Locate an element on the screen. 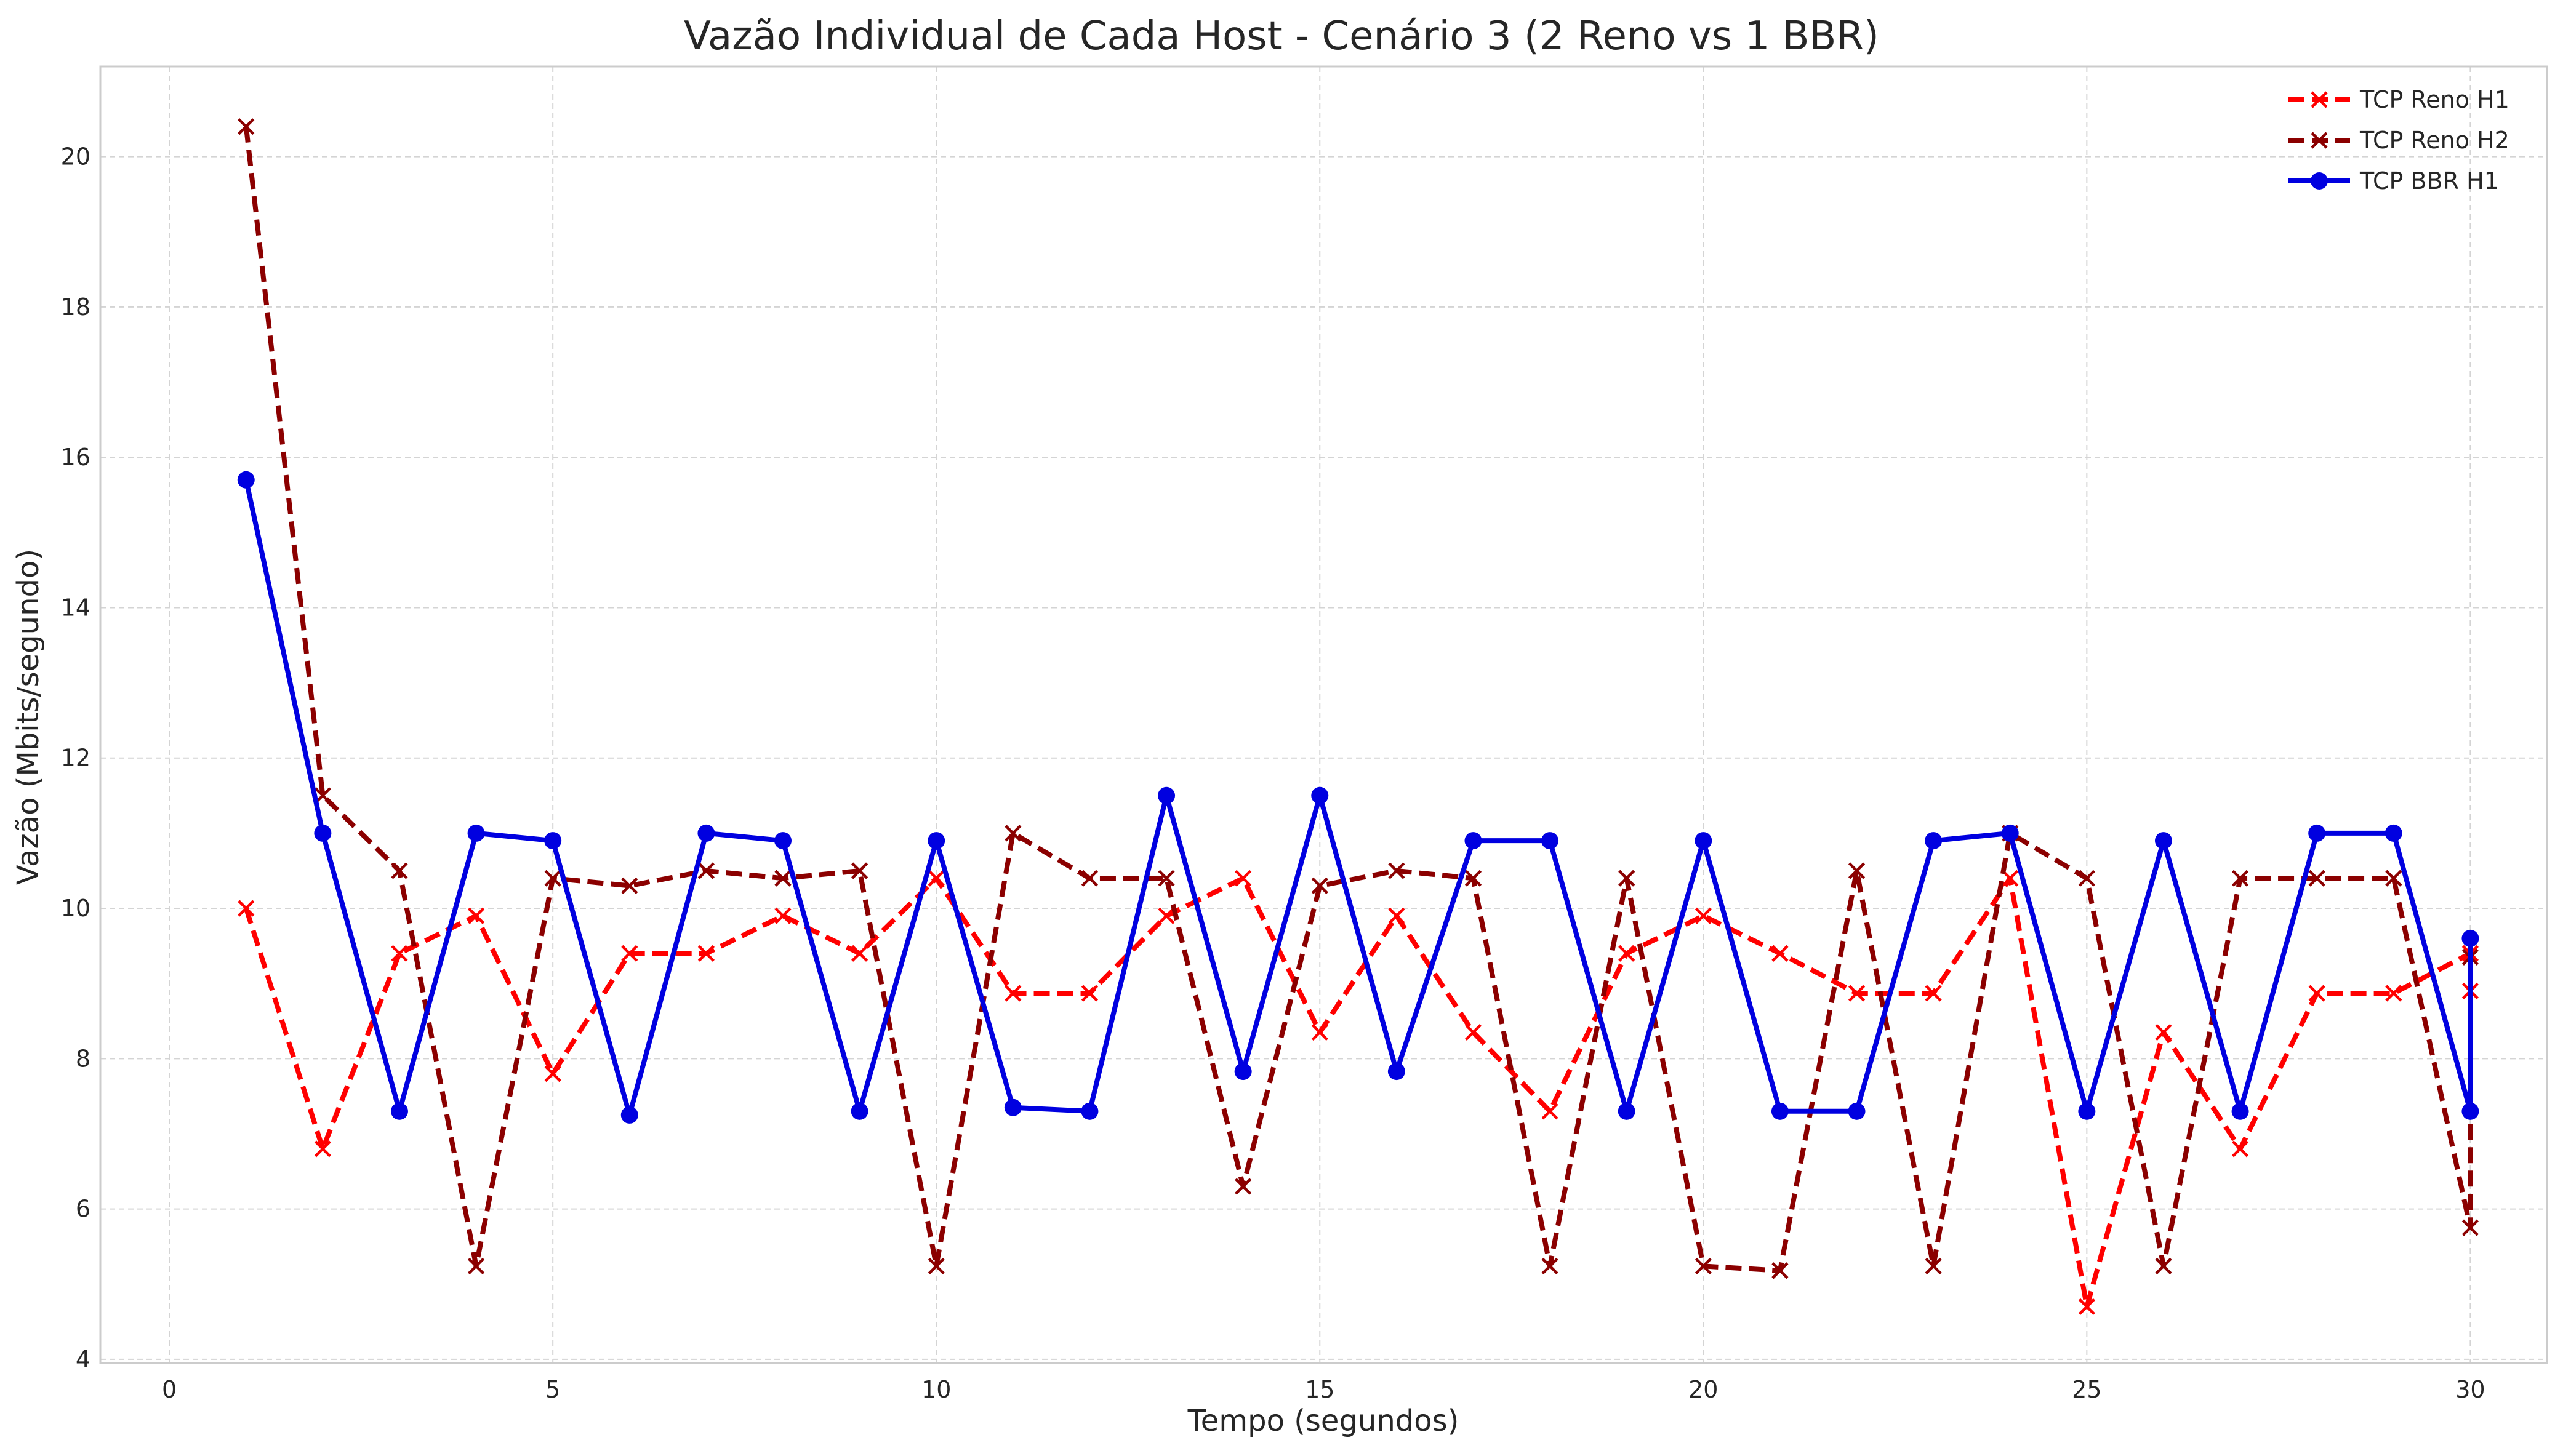 The image size is (2563, 1456). y-tick-label: 12 is located at coordinates (75, 758).